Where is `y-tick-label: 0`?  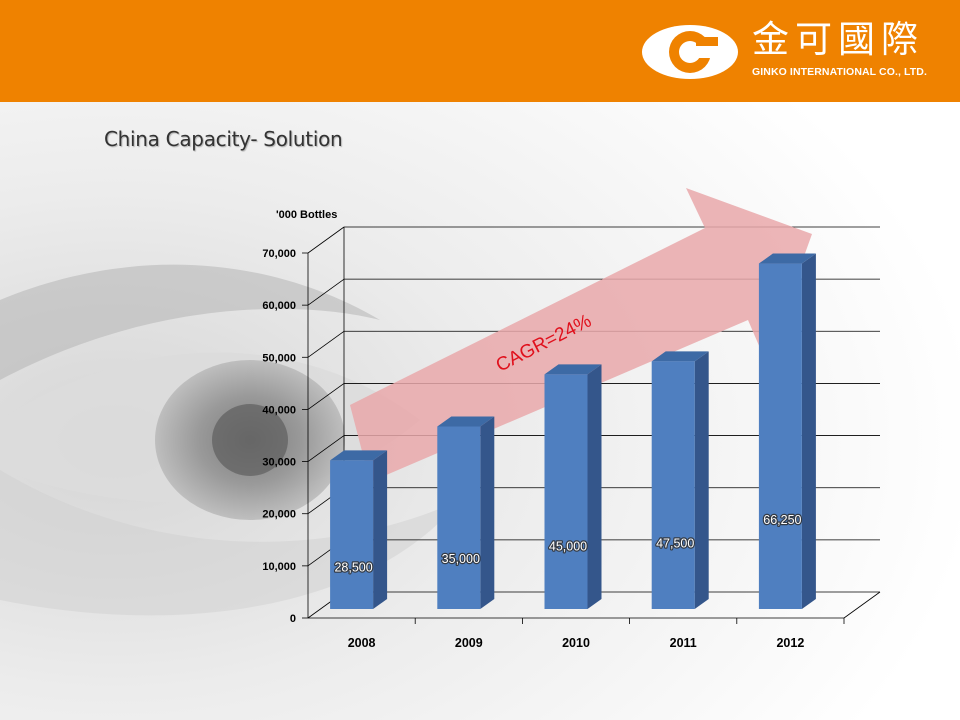 y-tick-label: 0 is located at coordinates (293, 619).